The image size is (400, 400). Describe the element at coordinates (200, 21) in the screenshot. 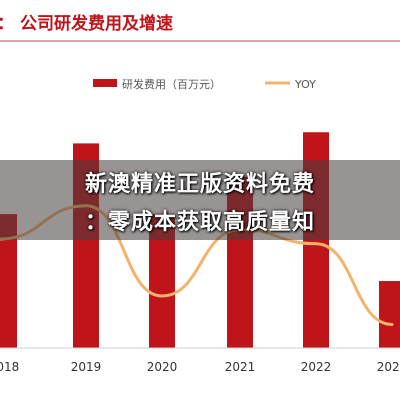

I see `chart-title-bar: ： 公司研发费用及增速` at that location.